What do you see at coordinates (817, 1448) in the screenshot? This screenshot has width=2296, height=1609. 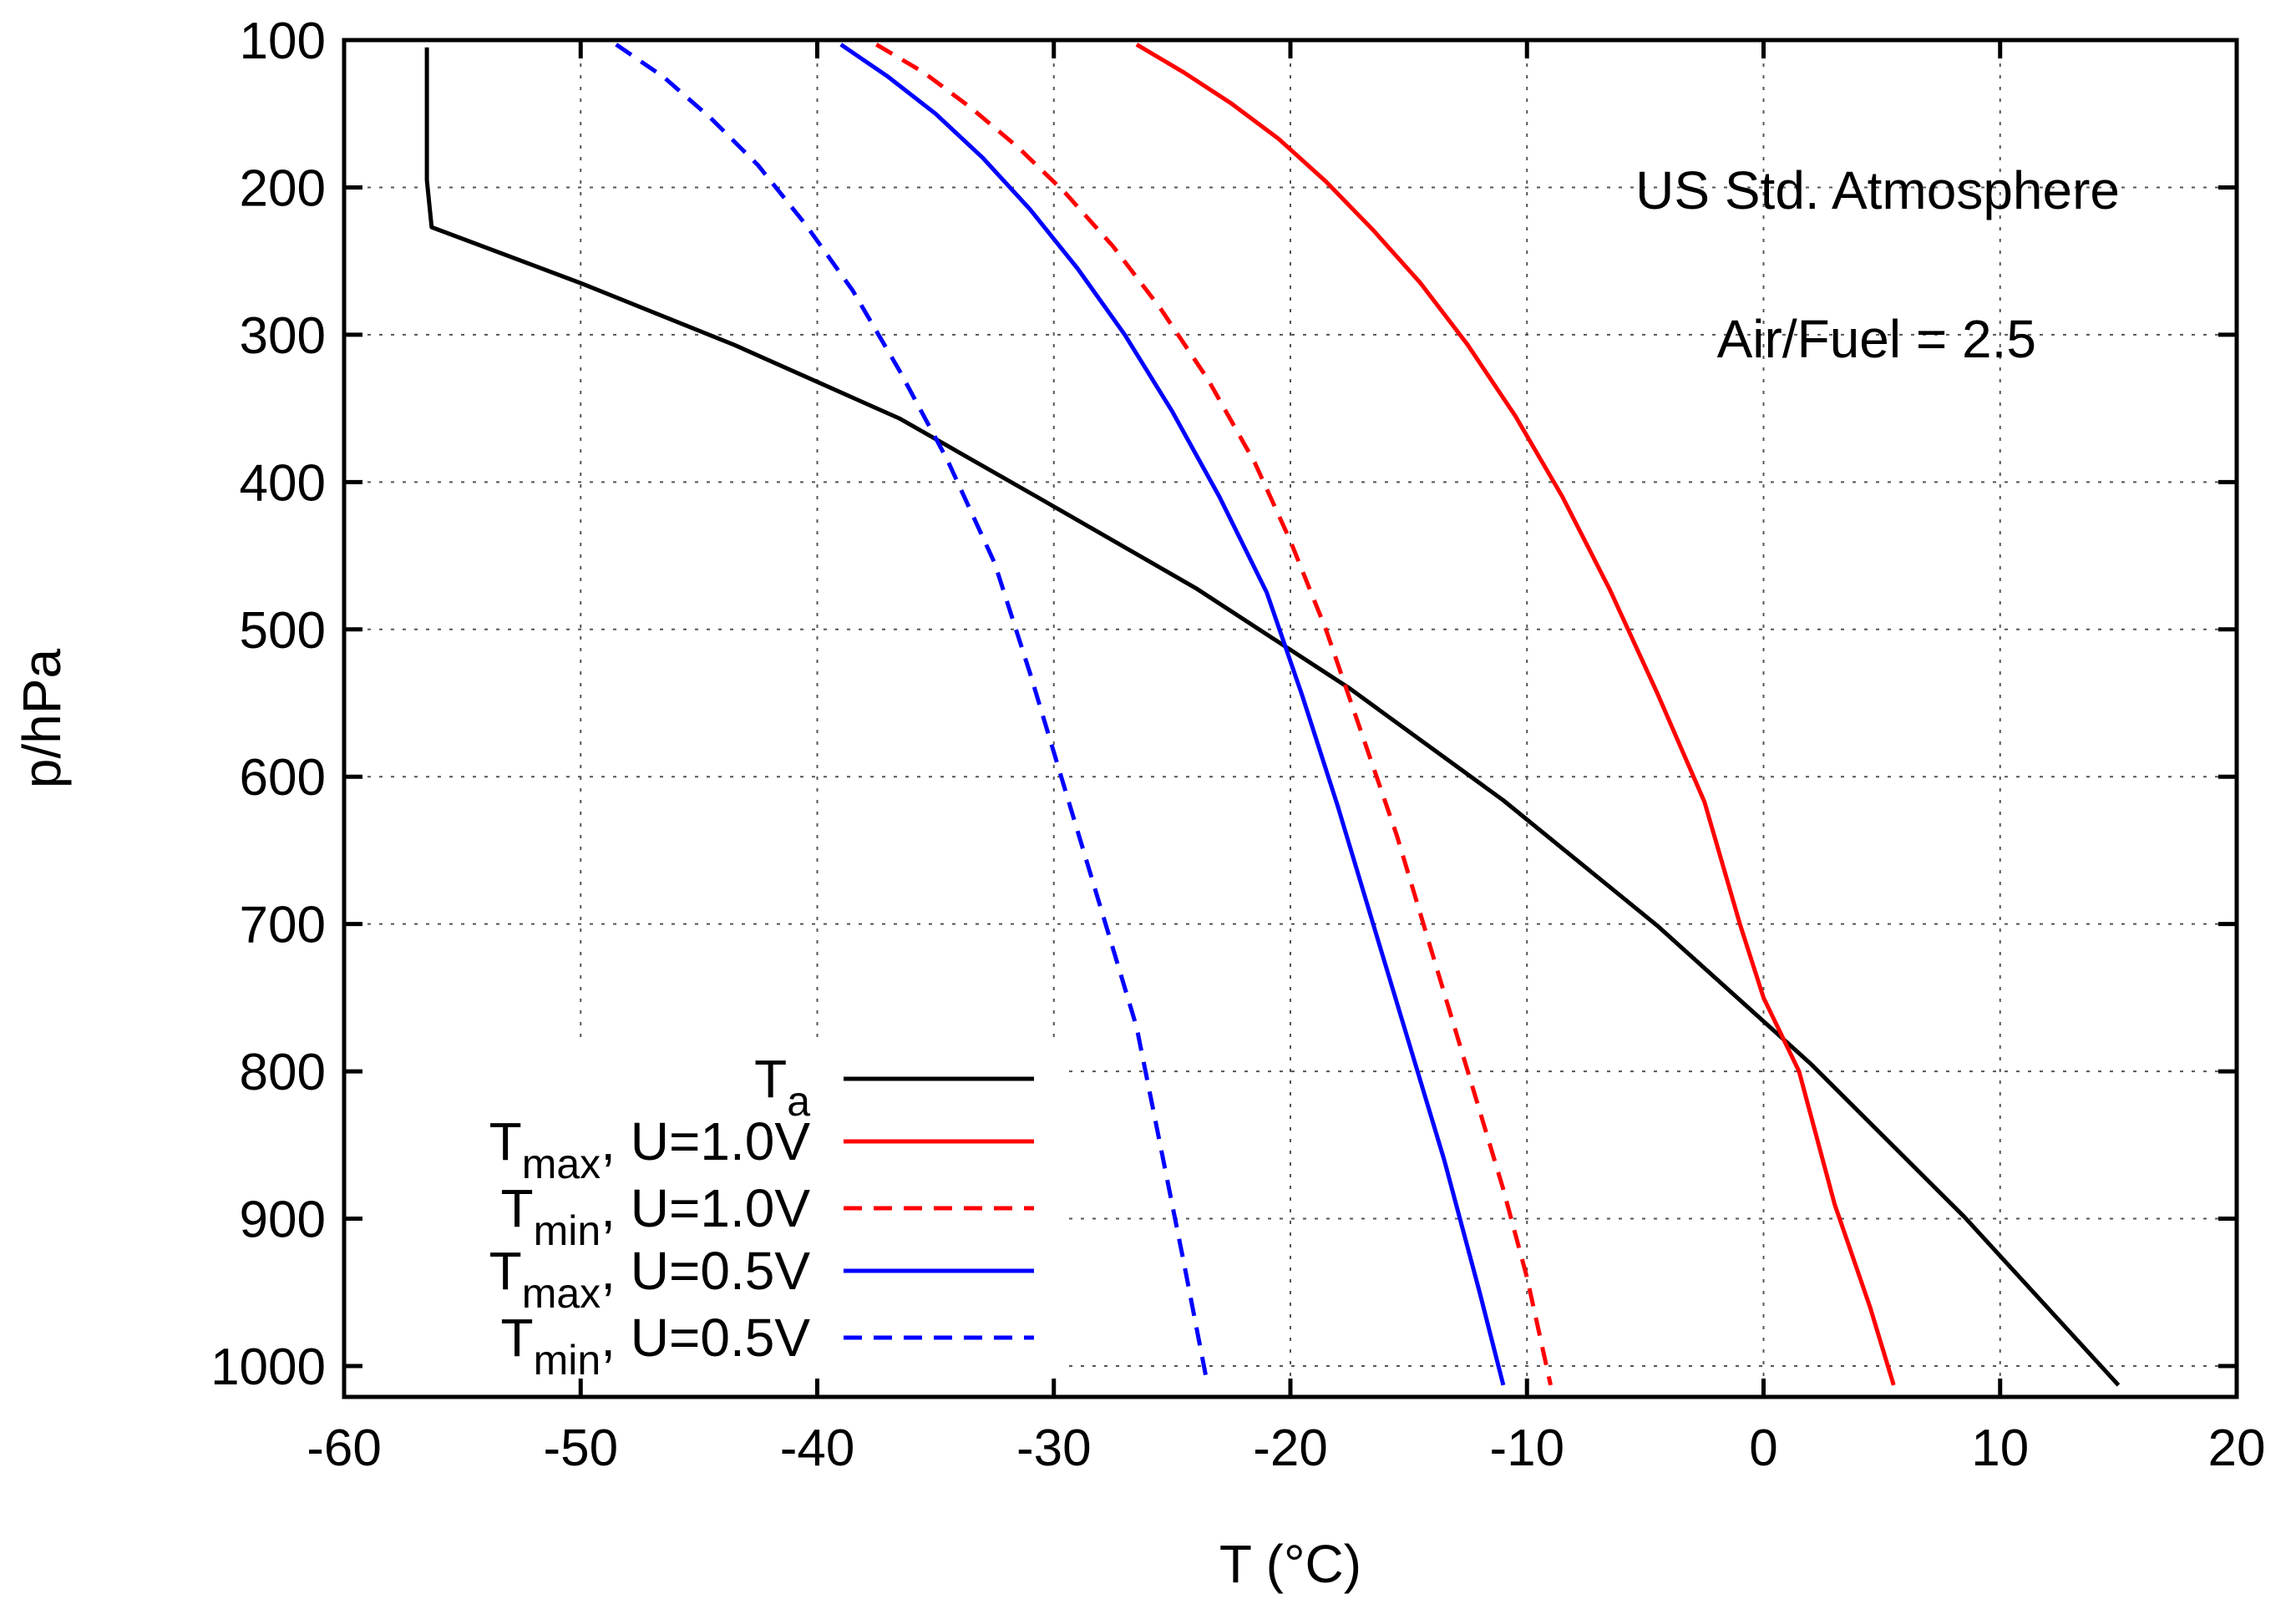 I see `x-tick-label: -40` at bounding box center [817, 1448].